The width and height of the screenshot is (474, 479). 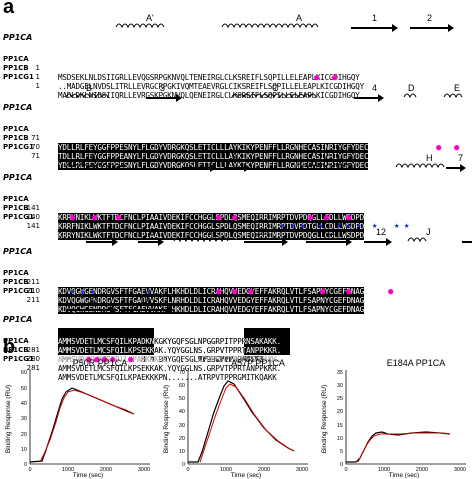 What do you see at coordinates (144, 470) in the screenshot?
I see `x-tick: 3000` at bounding box center [144, 470].